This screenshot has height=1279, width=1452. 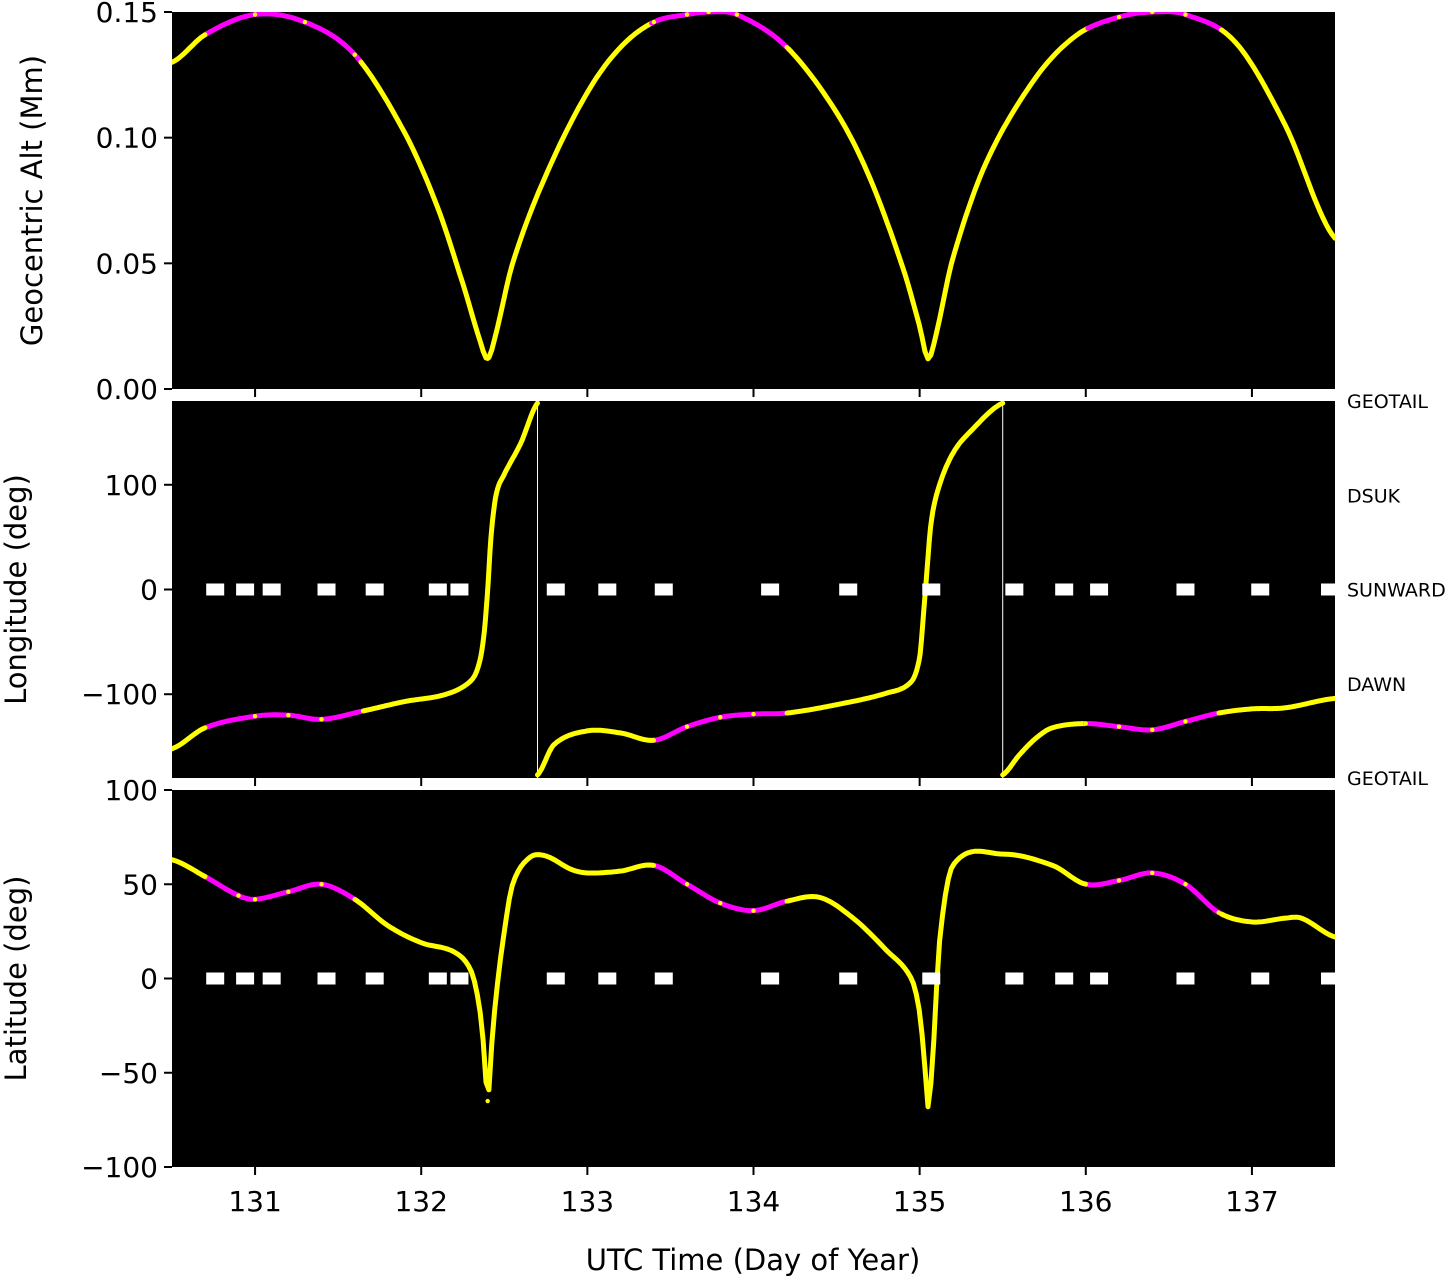 What do you see at coordinates (1085, 1201) in the screenshot?
I see `x-tick-label: 136` at bounding box center [1085, 1201].